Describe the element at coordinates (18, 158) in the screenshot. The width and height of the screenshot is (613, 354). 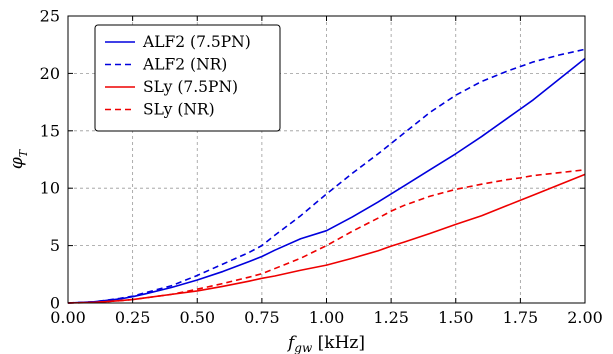
I see `y-axis-label: φT` at that location.